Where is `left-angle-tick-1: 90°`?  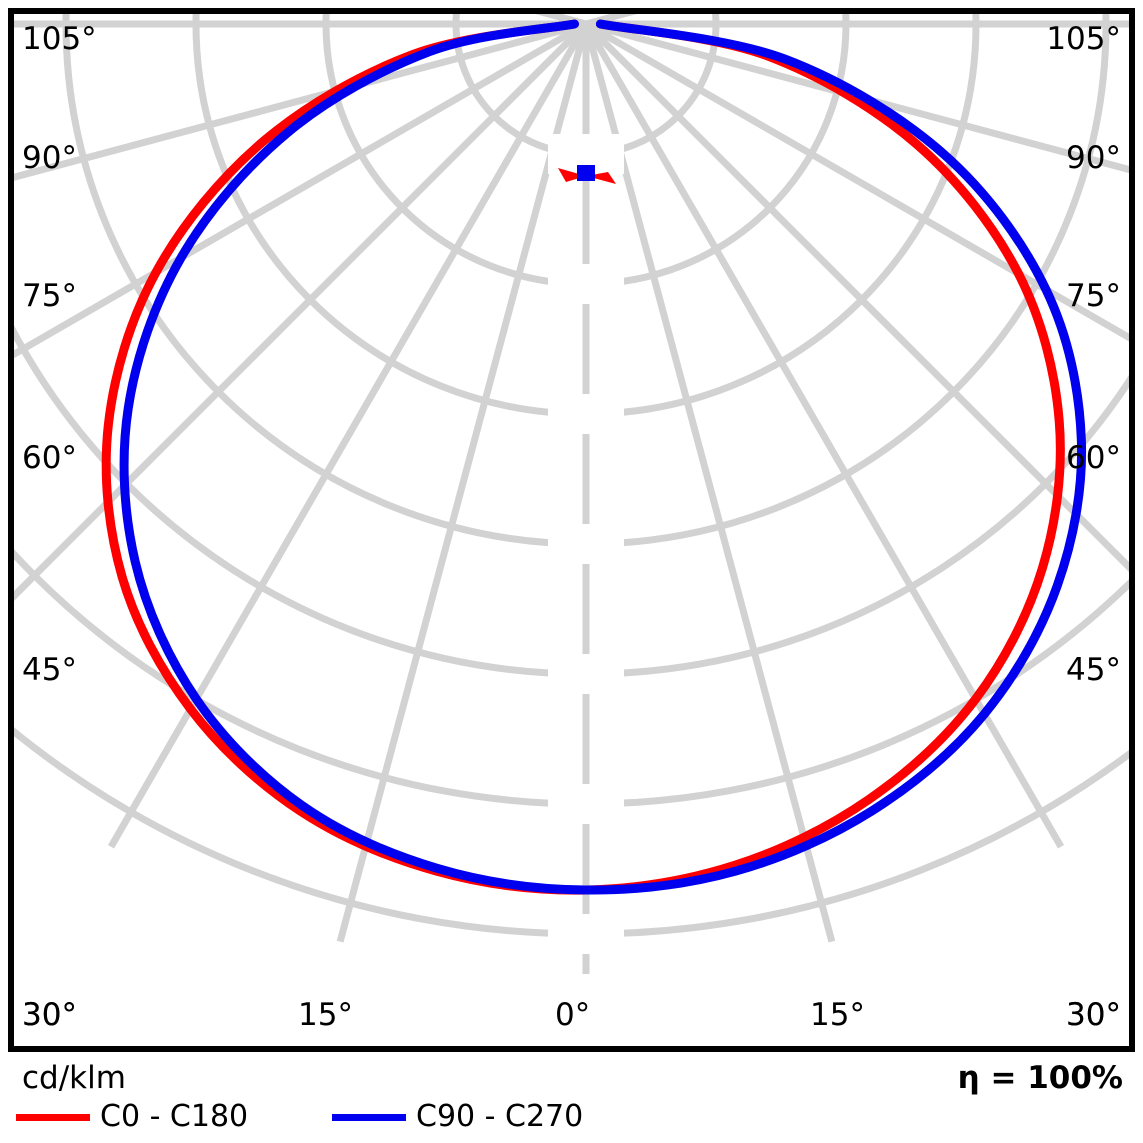
left-angle-tick-1: 90° is located at coordinates (49, 158).